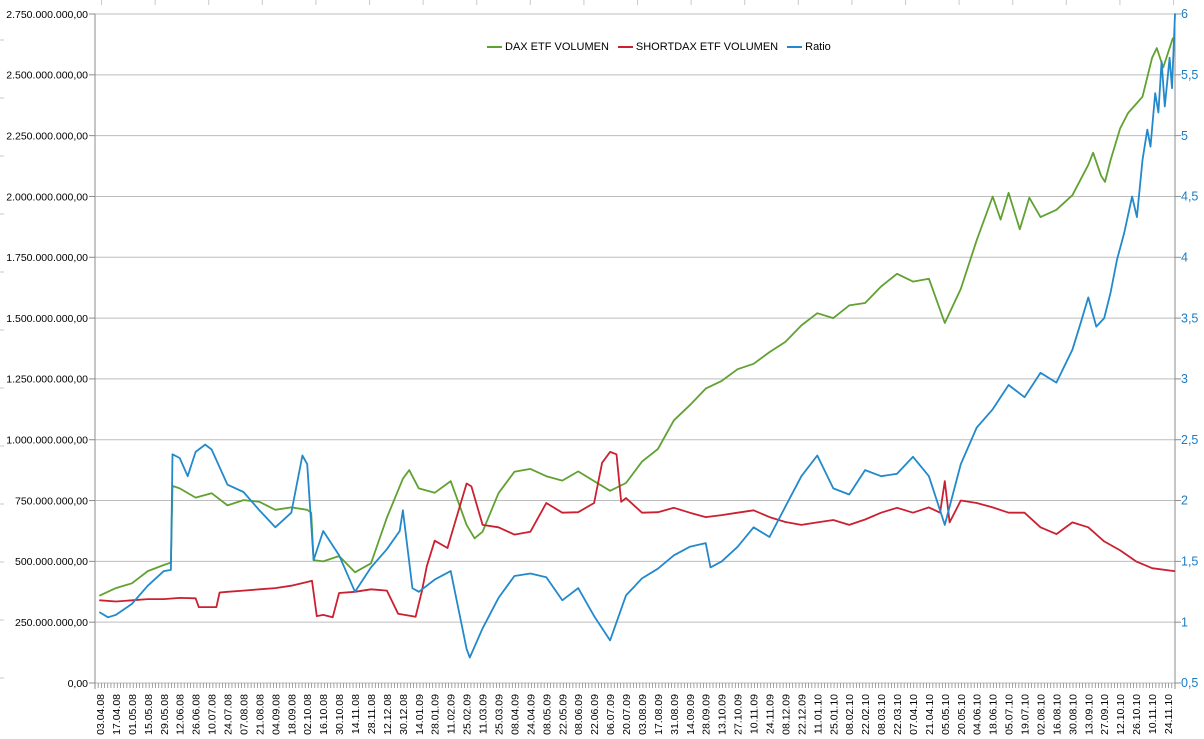 This screenshot has width=1204, height=739. I want to click on svg-text: 22.12.09, so click(802, 714).